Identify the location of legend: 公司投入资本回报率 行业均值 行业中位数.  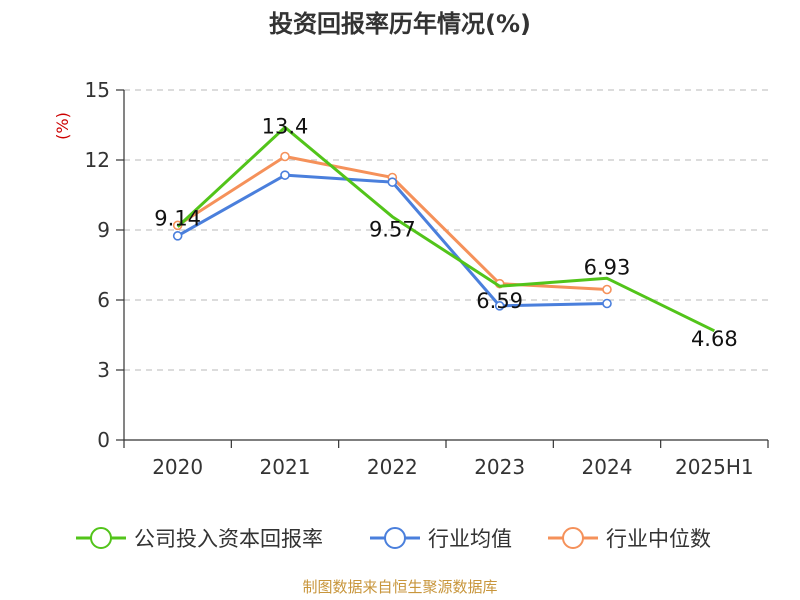
(393, 539).